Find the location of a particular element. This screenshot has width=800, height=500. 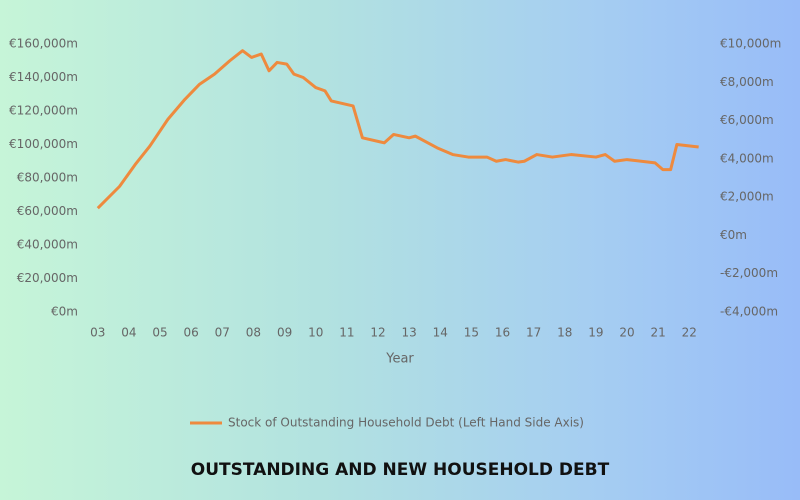

x-tick-label: 09 is located at coordinates (284, 333).